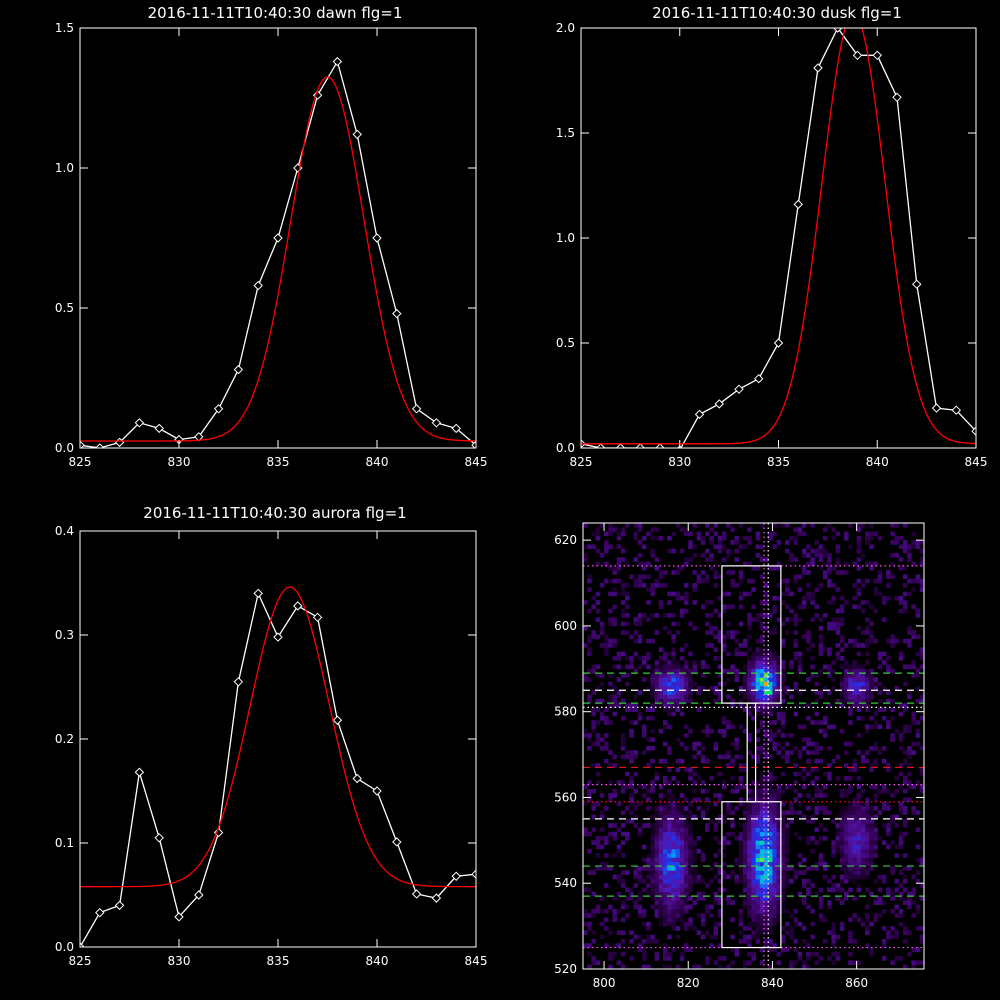 This screenshot has width=1000, height=1000. Describe the element at coordinates (777, 13) in the screenshot. I see `panel-title: 2016-11-11T10:40:30 dusk flg=1` at that location.